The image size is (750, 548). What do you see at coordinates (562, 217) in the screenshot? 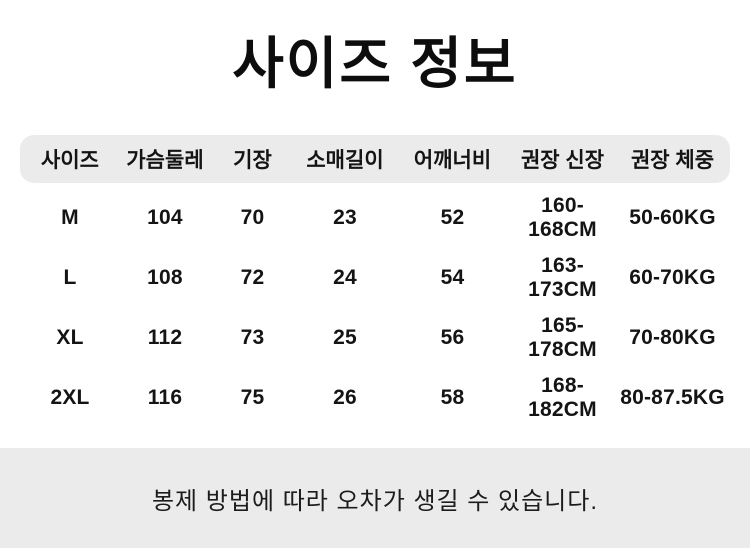
I see `table-cell: 160-168CM` at bounding box center [562, 217].